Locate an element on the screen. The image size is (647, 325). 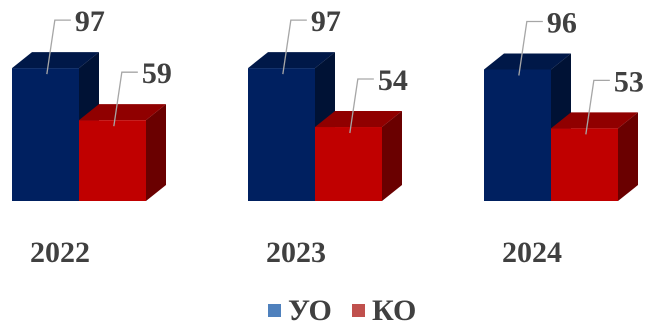
category-label-2023: 2023 is located at coordinates (296, 252).